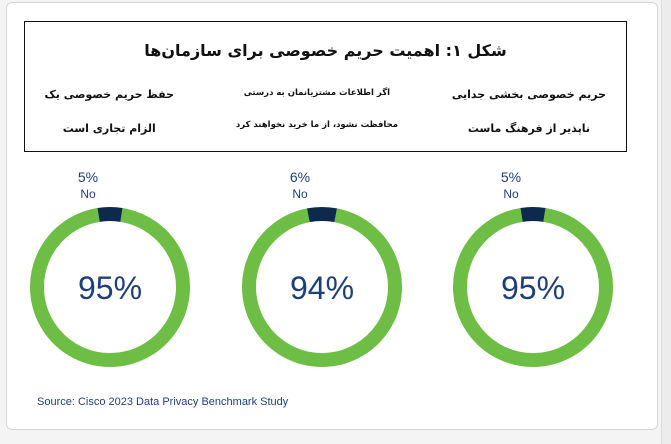 Image resolution: width=671 pixels, height=444 pixels. What do you see at coordinates (528, 128) in the screenshot?
I see `header-column-line: ناپذیر از فرهنگ ماست` at bounding box center [528, 128].